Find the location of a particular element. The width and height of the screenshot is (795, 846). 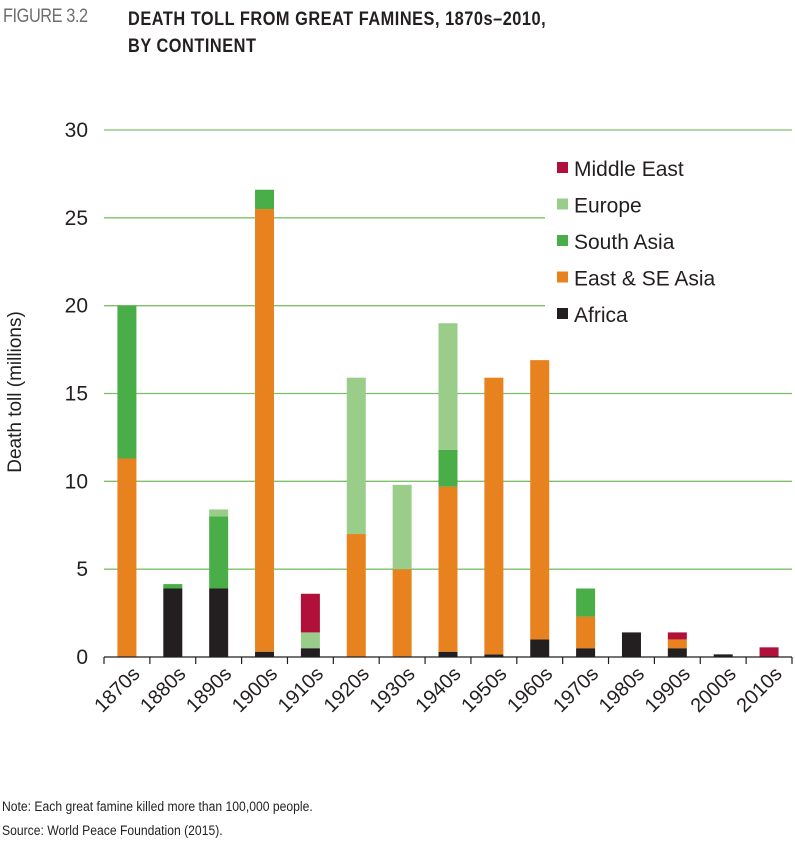

y-axis-ticks: 0 5 10 15 20 25 30 is located at coordinates (76, 394).